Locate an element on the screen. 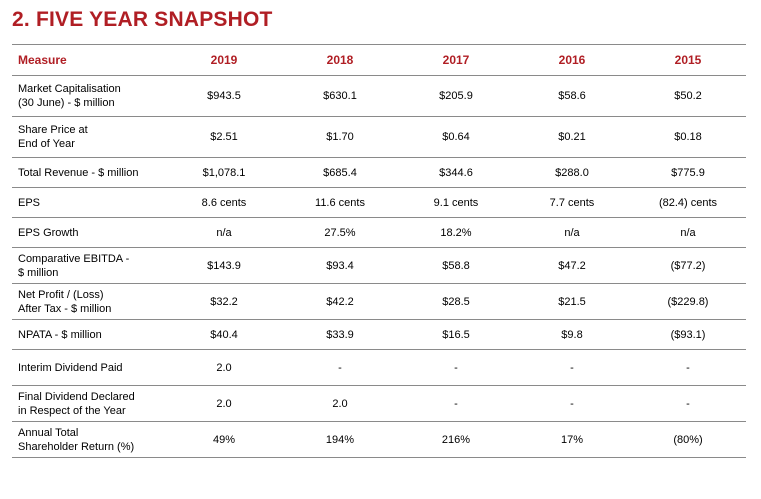  table-cell: $685.4 is located at coordinates (340, 172).